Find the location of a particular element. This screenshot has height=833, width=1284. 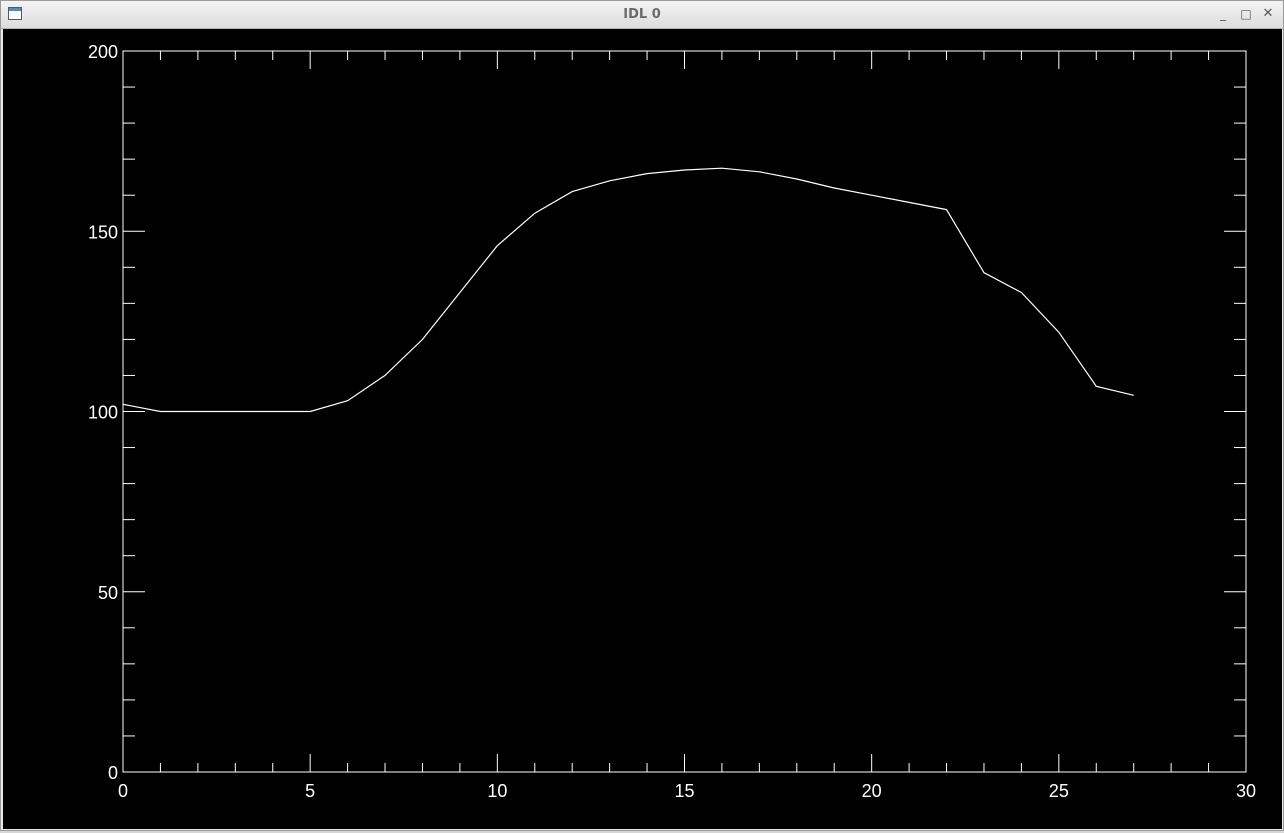

y-tick-label: 100 is located at coordinates (103, 413).